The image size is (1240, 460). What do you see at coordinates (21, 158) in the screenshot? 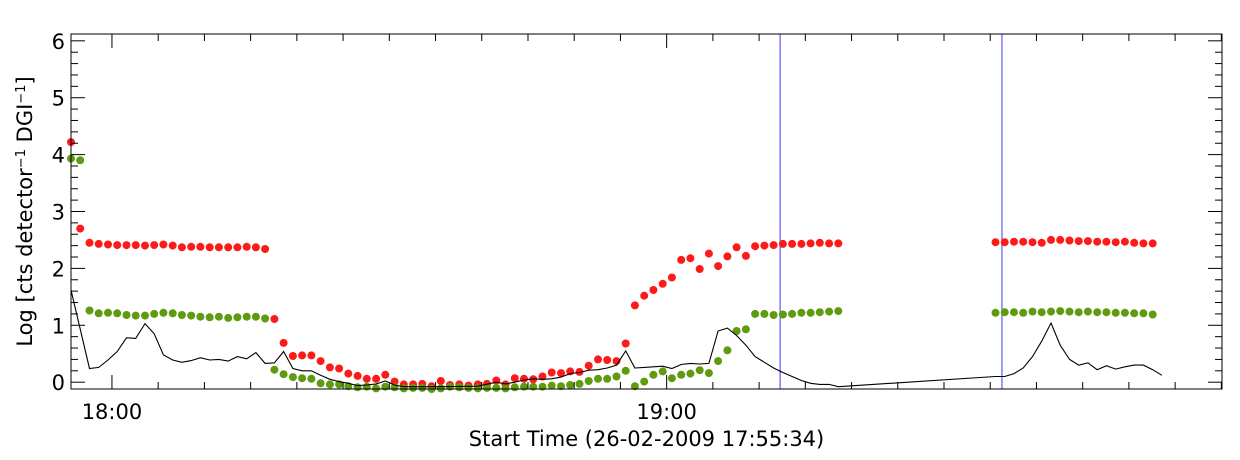
I see `y-axis-title-sup1: −1` at bounding box center [21, 158].